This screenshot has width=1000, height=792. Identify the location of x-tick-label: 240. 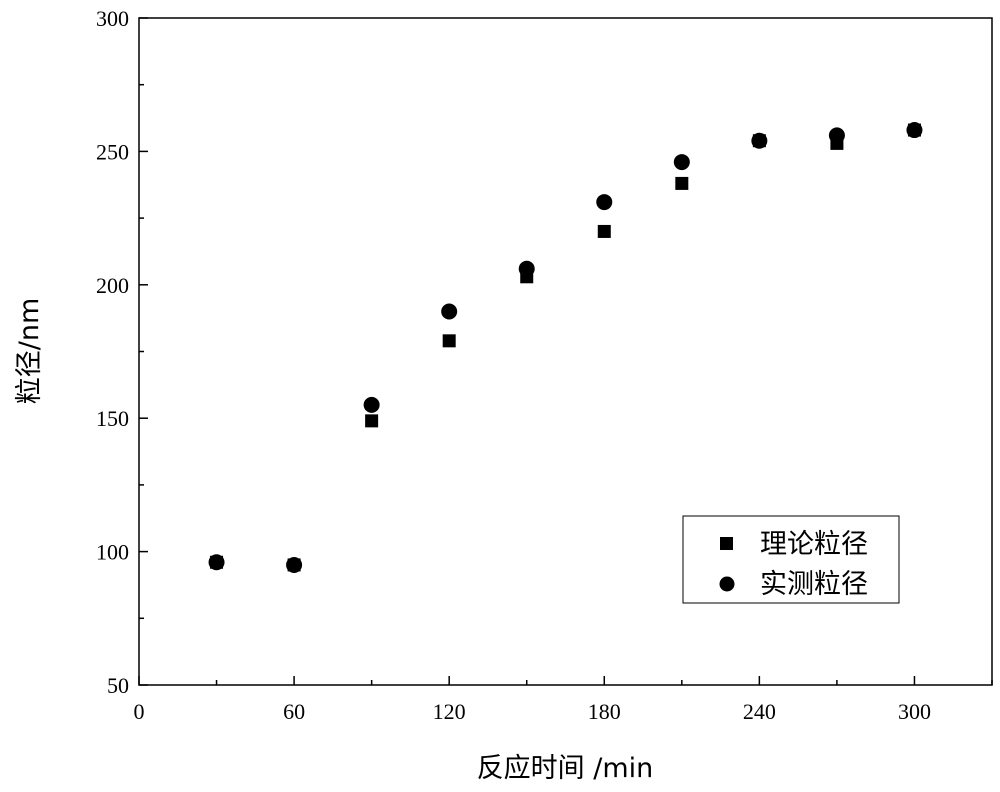
(759, 711).